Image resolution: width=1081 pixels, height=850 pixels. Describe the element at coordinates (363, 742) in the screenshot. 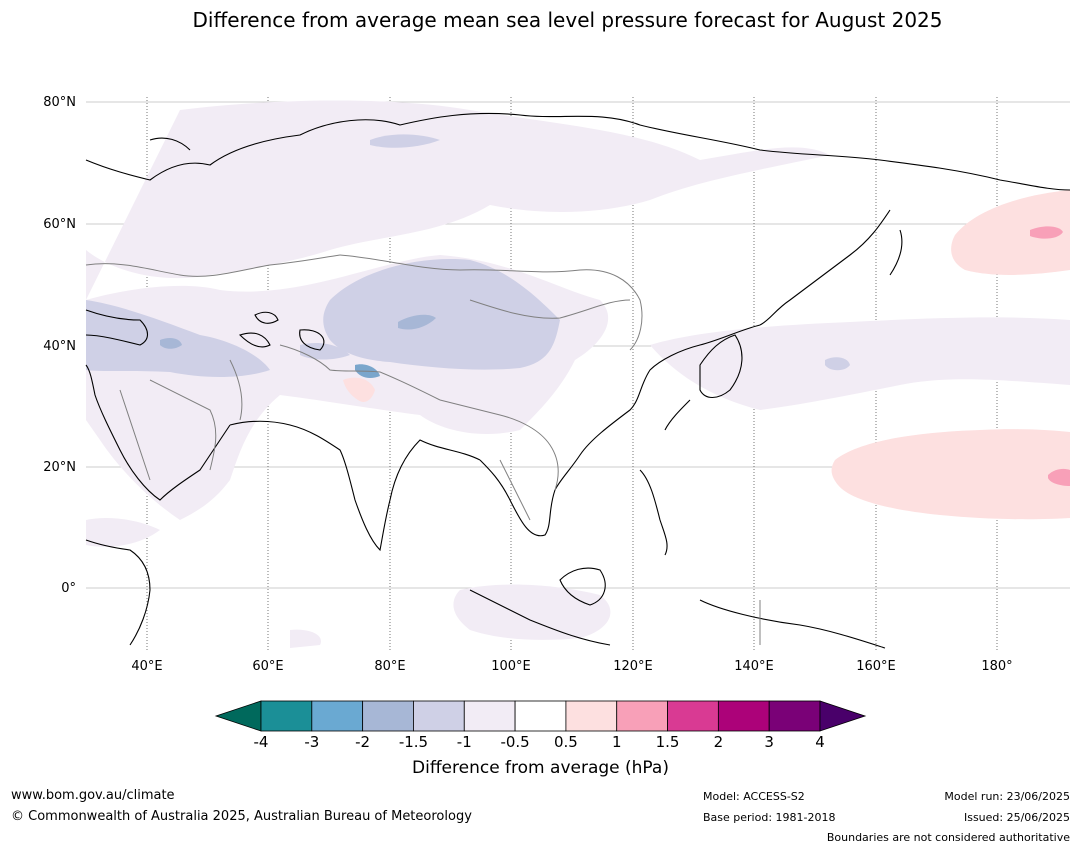

I see `colorbar-tick-label: -2` at that location.